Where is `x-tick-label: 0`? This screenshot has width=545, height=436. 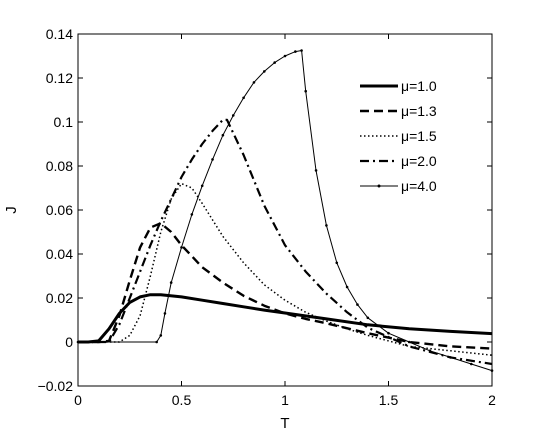 x-tick-label: 0 is located at coordinates (78, 400).